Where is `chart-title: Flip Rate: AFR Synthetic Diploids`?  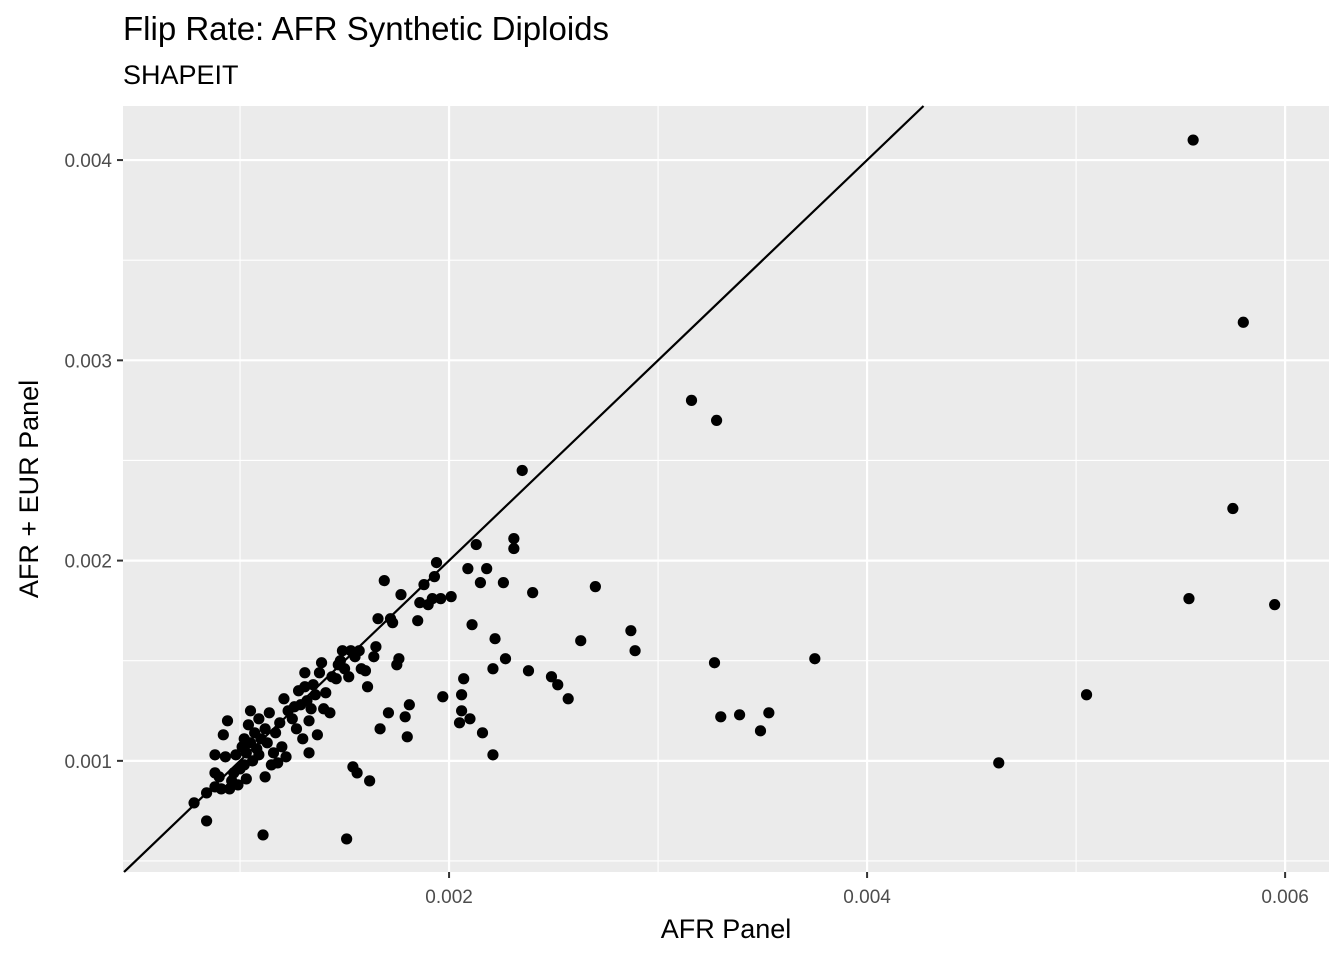 chart-title: Flip Rate: AFR Synthetic Diploids is located at coordinates (366, 28).